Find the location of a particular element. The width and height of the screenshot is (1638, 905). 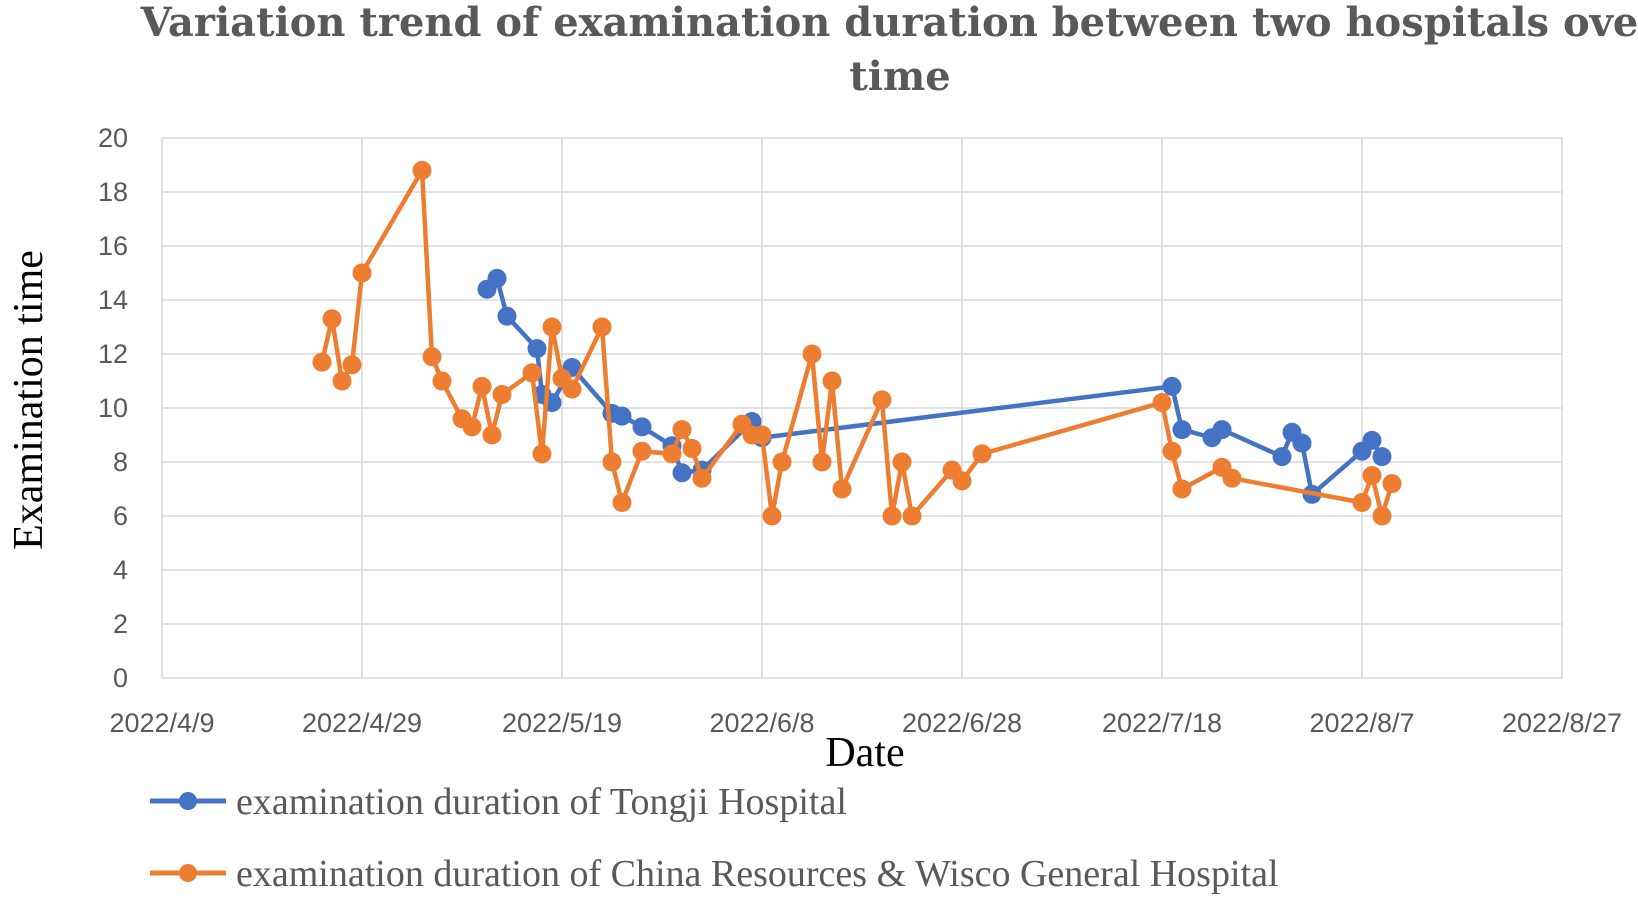

y-tick-labels: 0 2 4 6 8 10 12 14 16 18 20 is located at coordinates (113, 408).